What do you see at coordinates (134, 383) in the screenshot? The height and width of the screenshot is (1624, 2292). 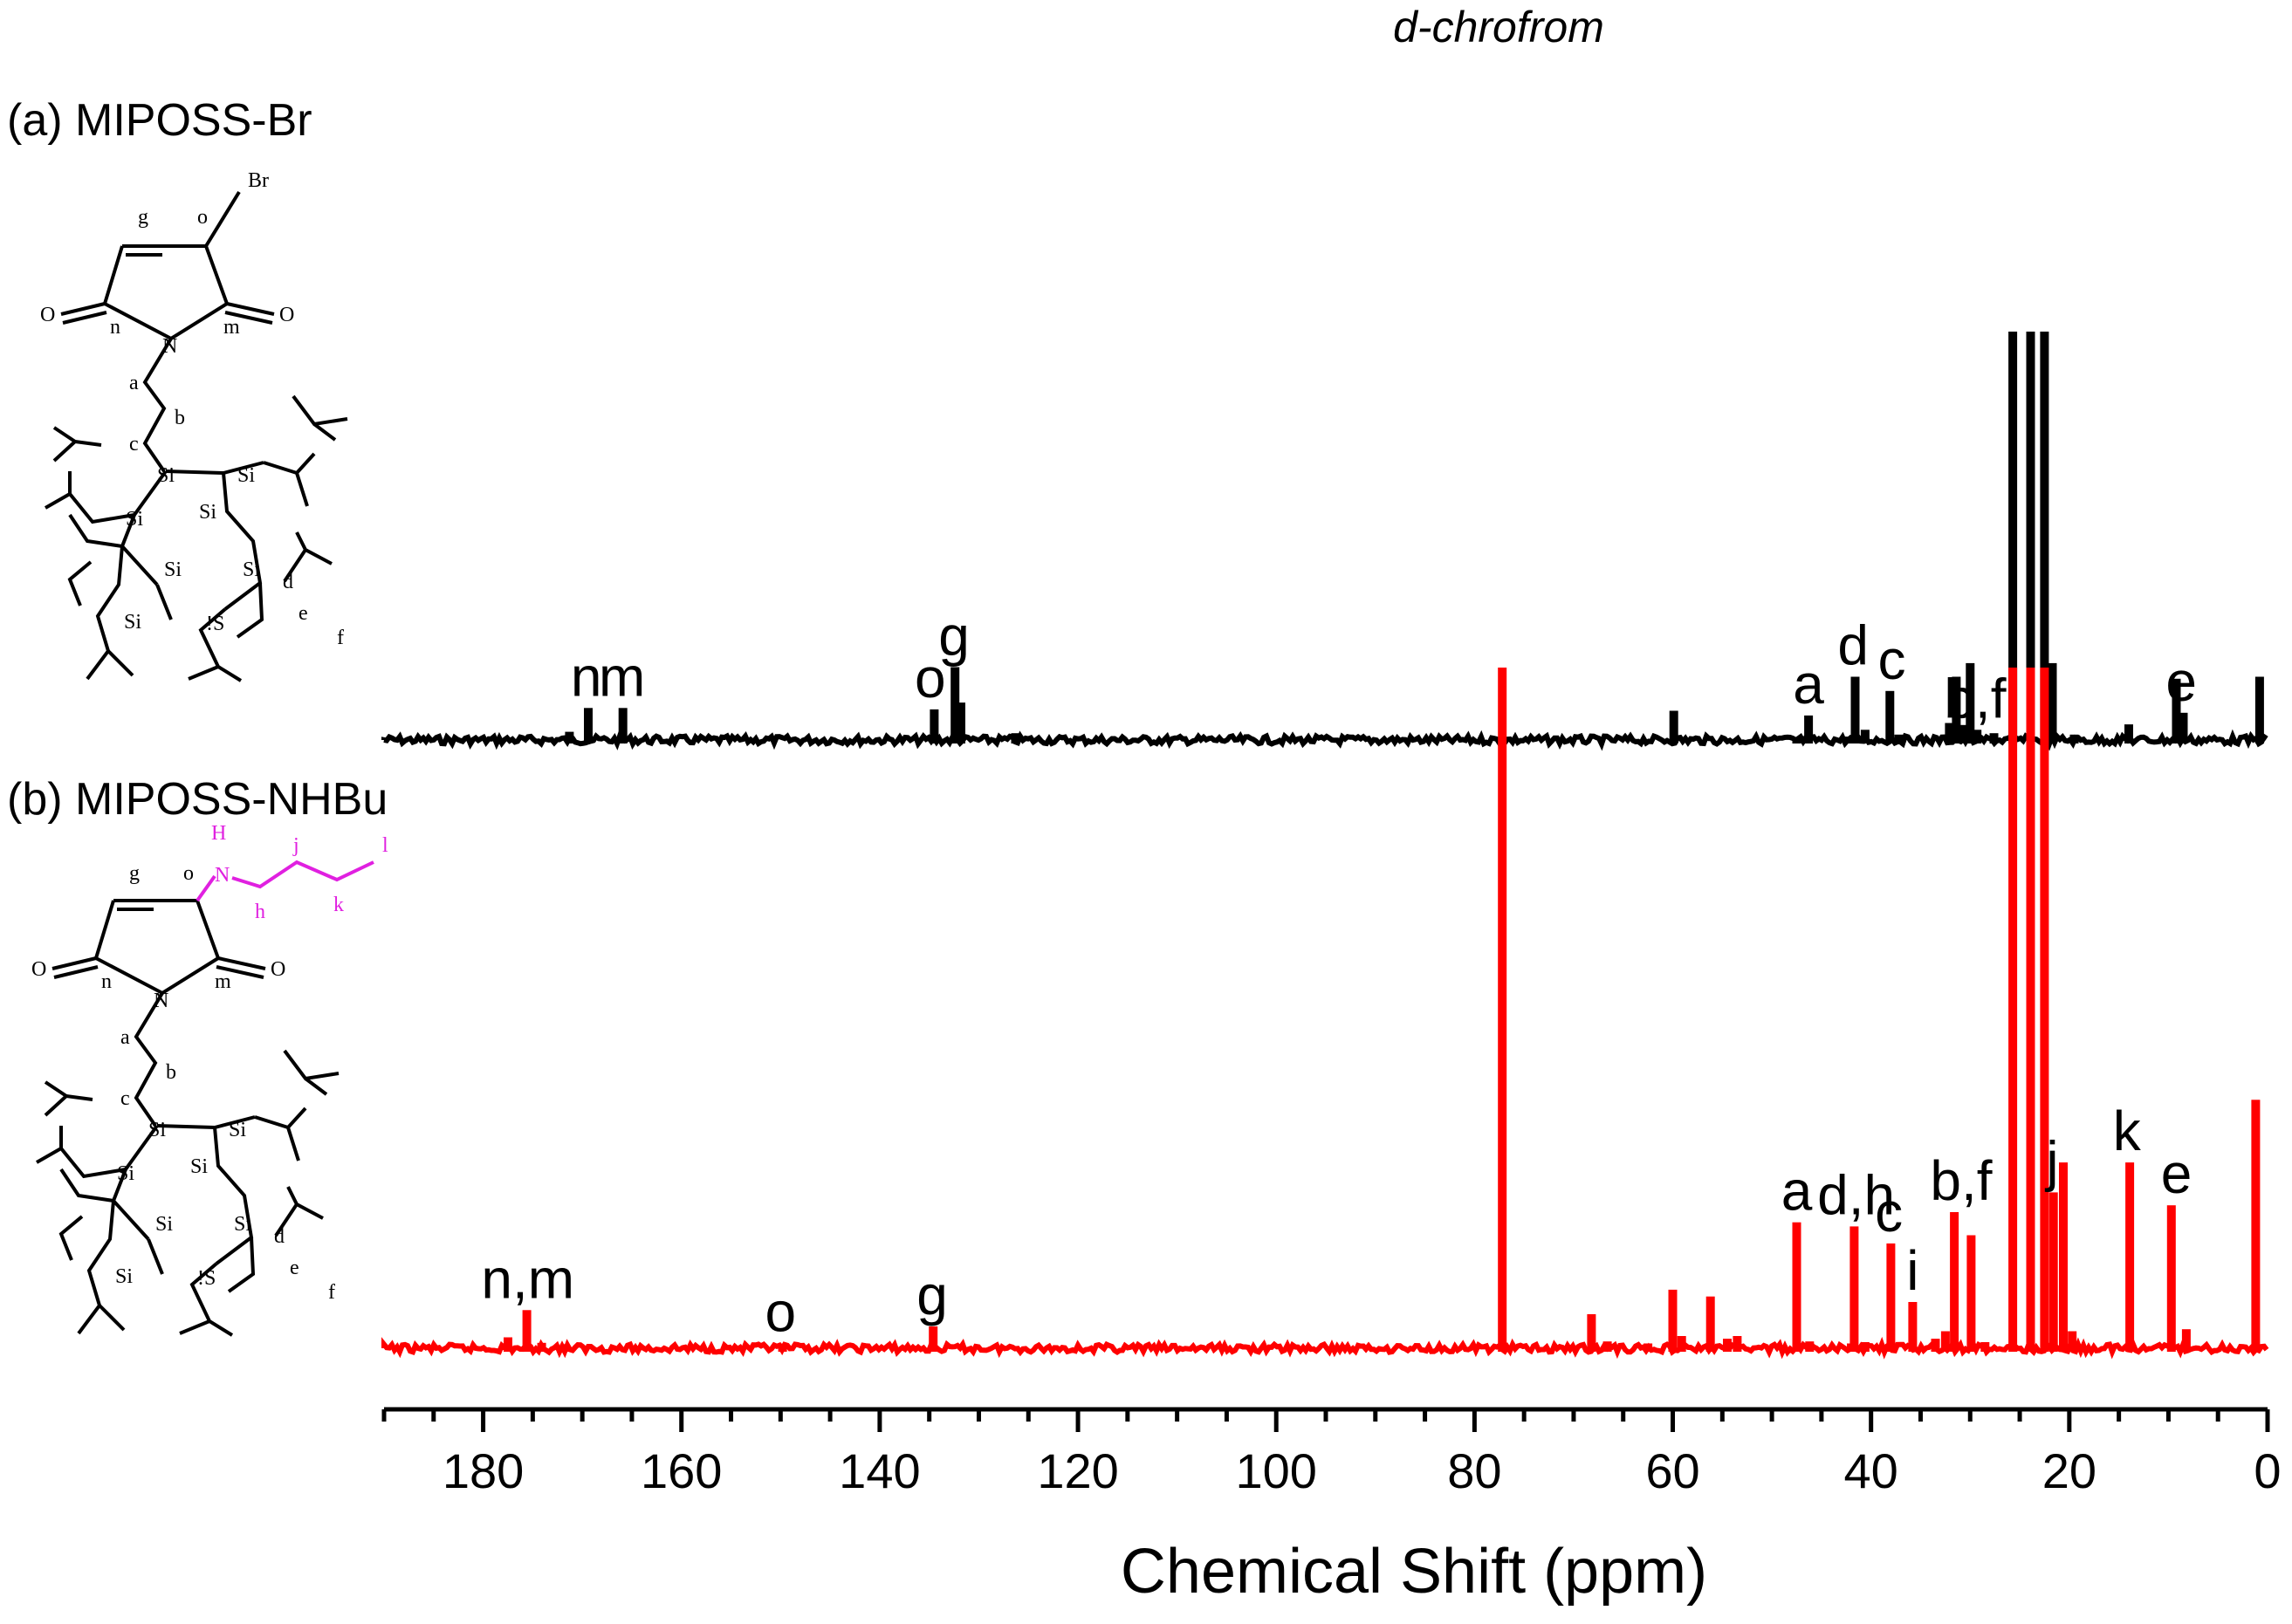 I see `carbon-label-a: a` at bounding box center [134, 383].